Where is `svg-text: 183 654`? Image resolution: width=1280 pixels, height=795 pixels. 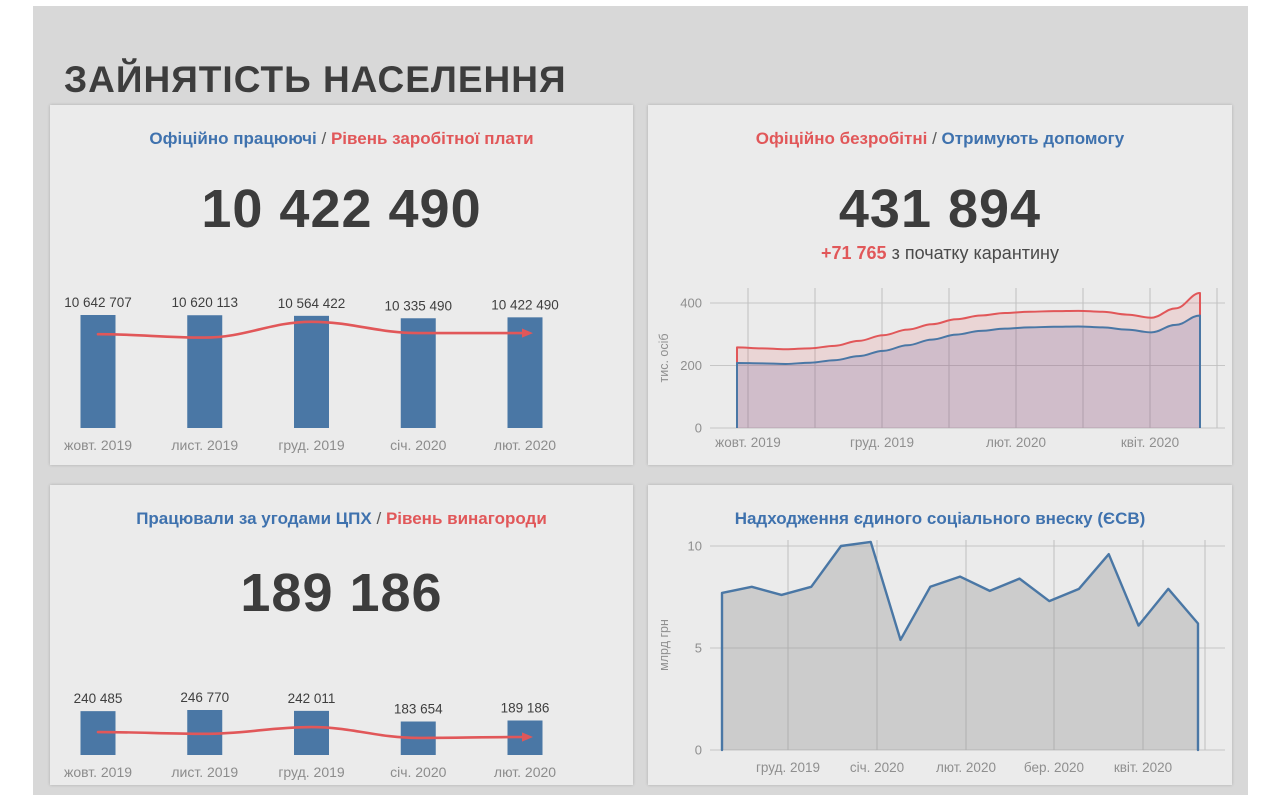
svg-text: 183 654 is located at coordinates (418, 709).